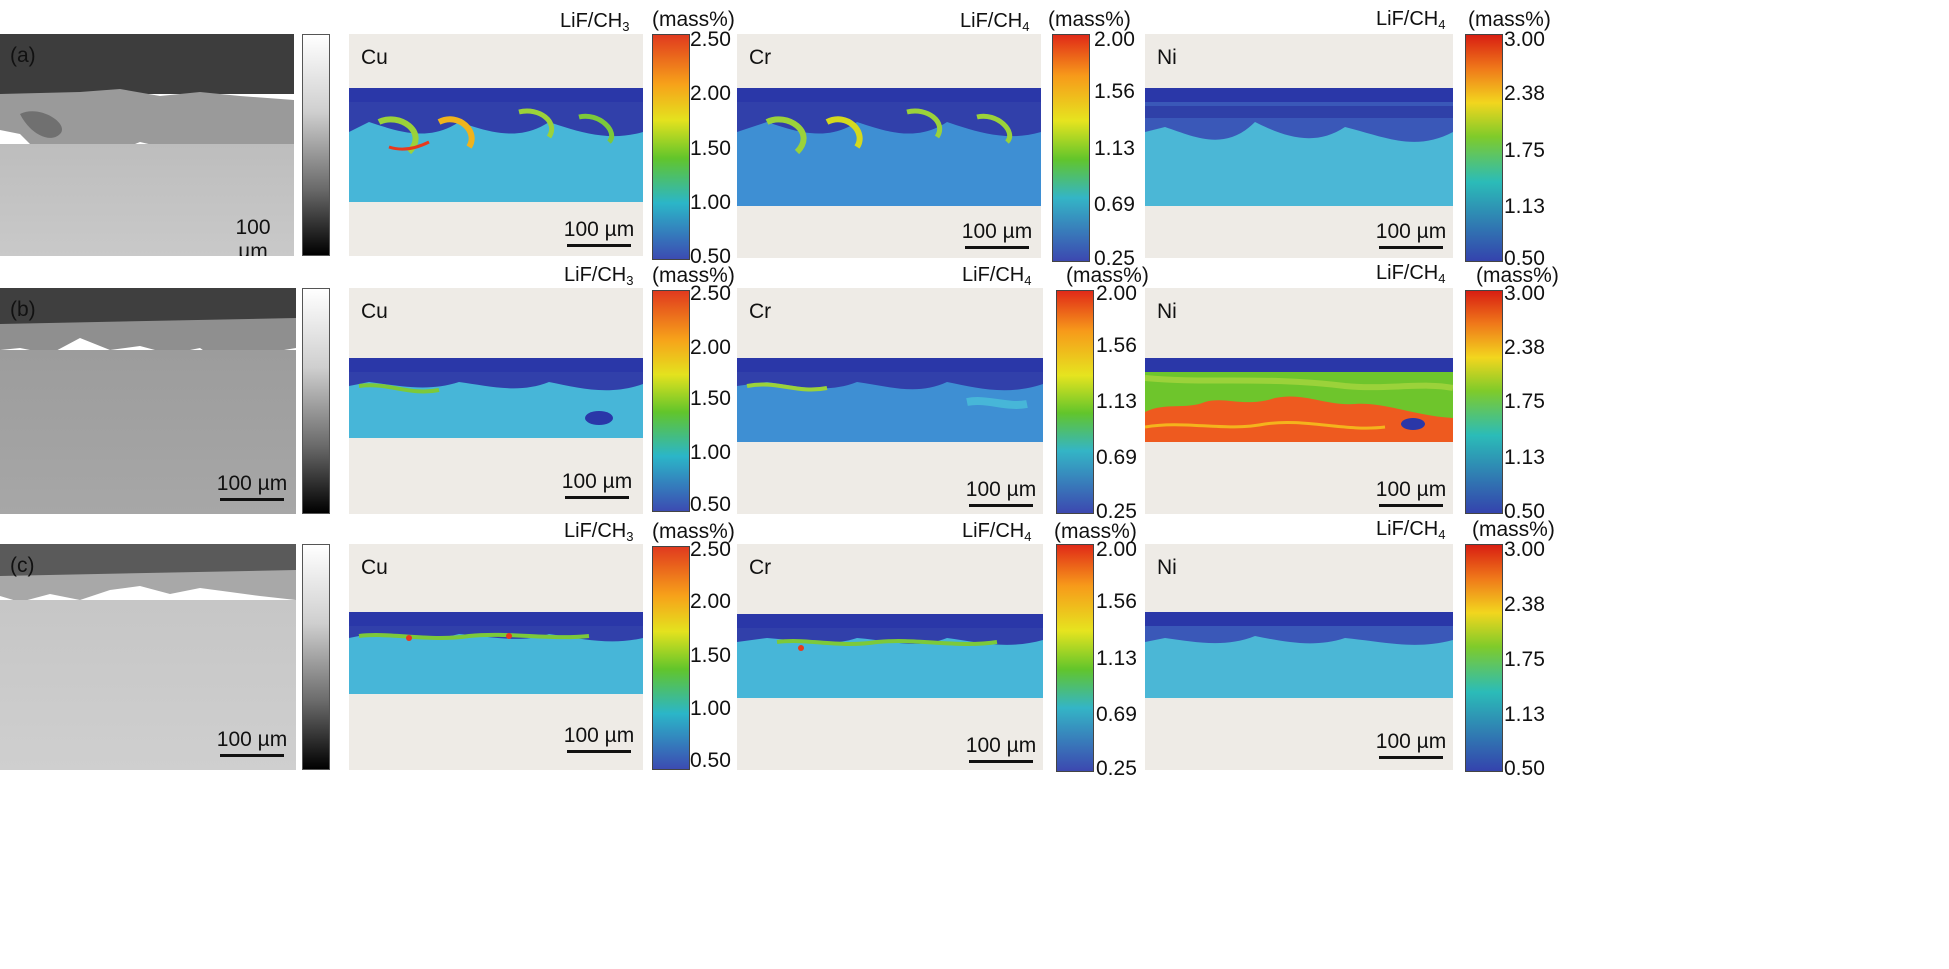 This screenshot has width=1949, height=969. Describe the element at coordinates (23, 55) in the screenshot. I see `panel-label: (a)` at that location.